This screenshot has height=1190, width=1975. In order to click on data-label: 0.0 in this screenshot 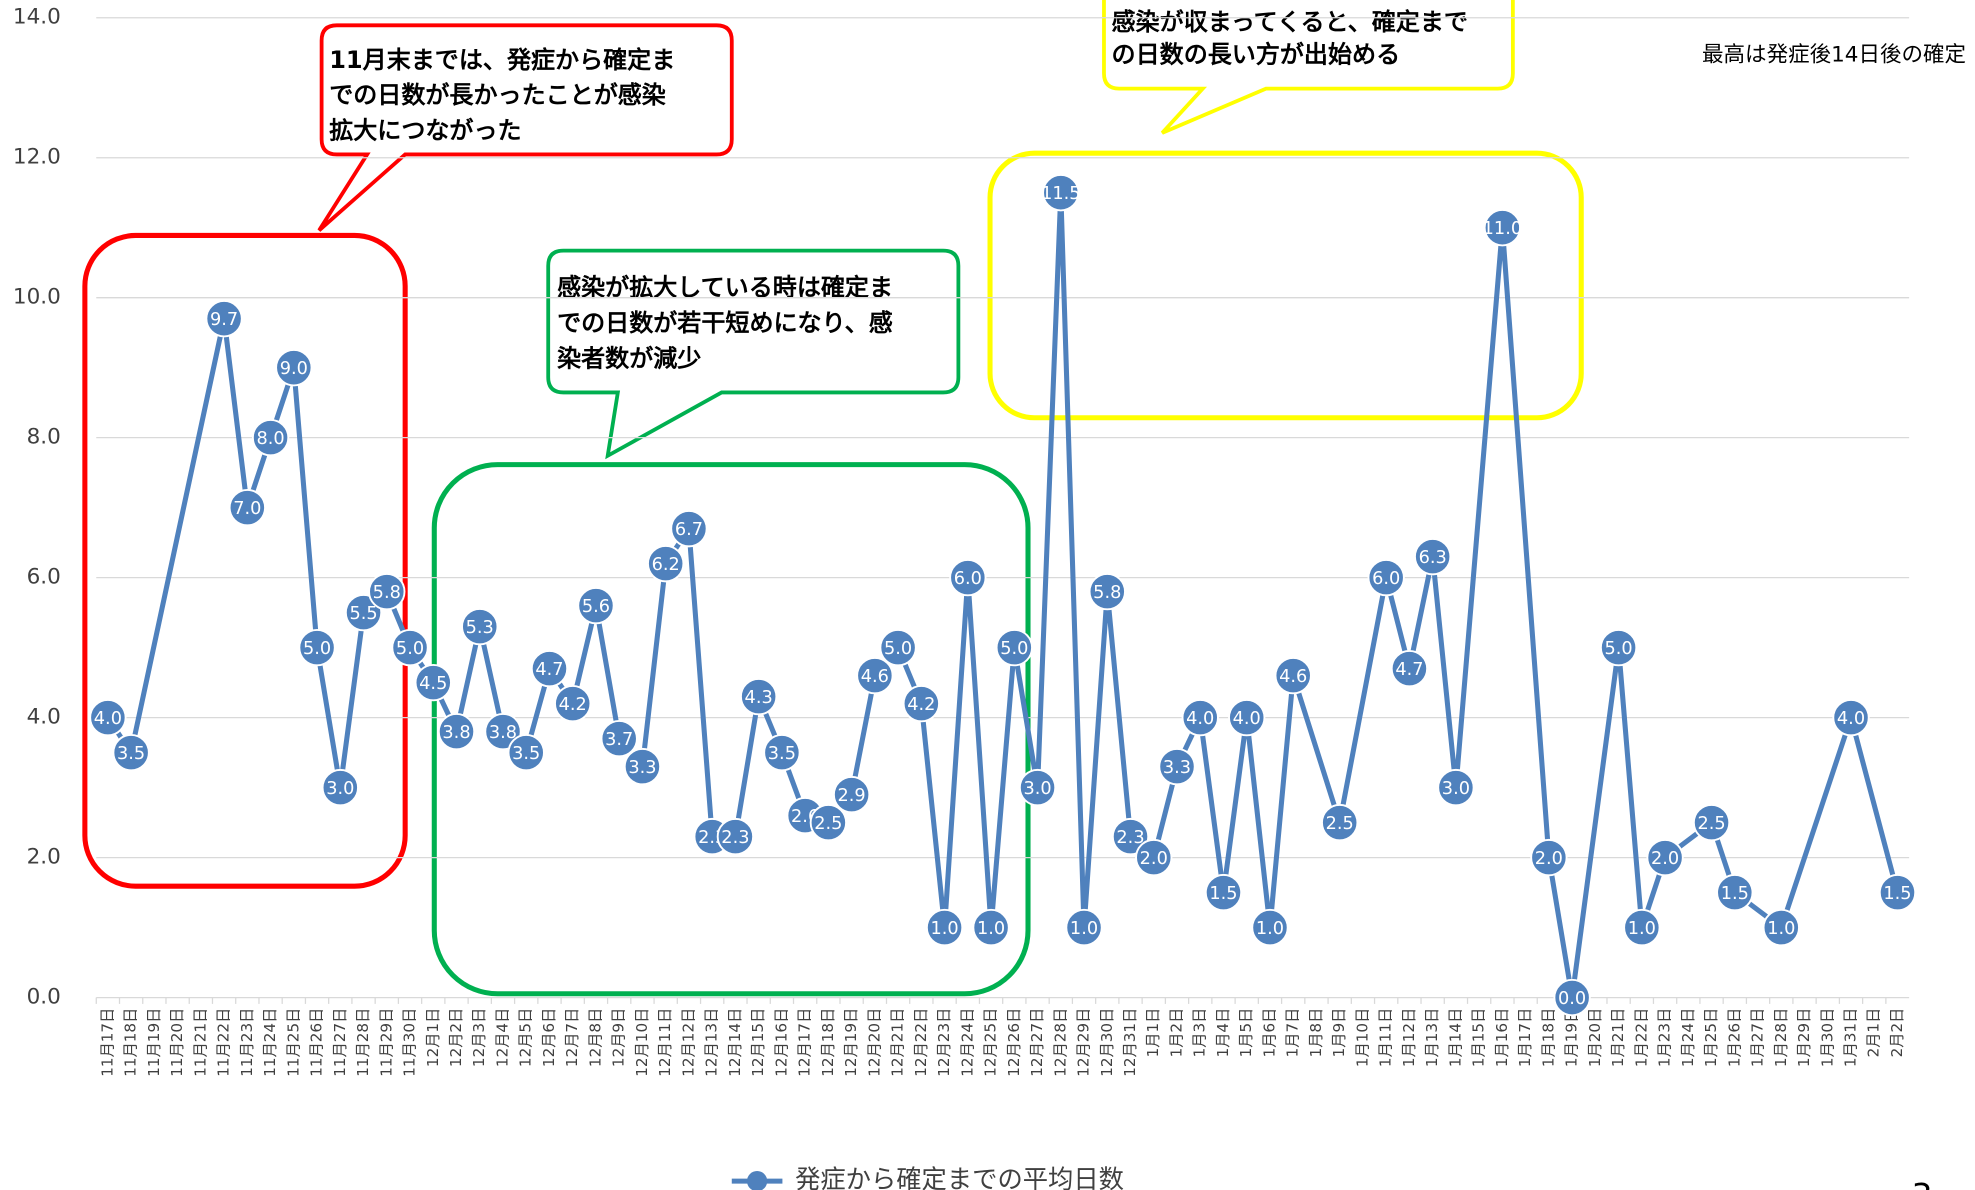, I will do `click(1572, 999)`.